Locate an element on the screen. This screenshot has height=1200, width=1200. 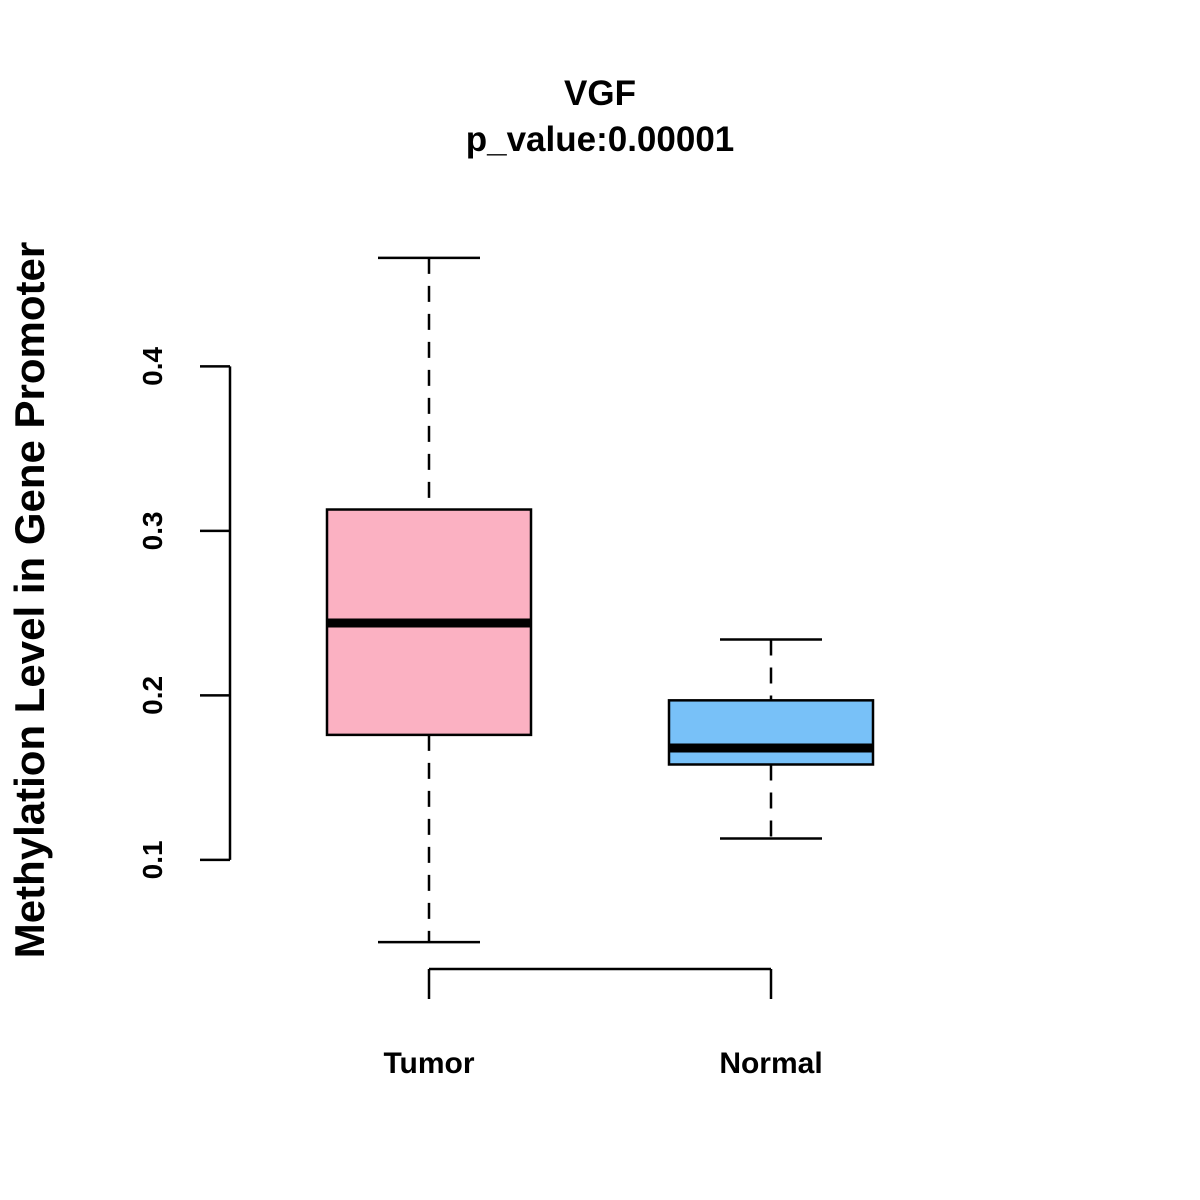
box-normal is located at coordinates (771, 732).